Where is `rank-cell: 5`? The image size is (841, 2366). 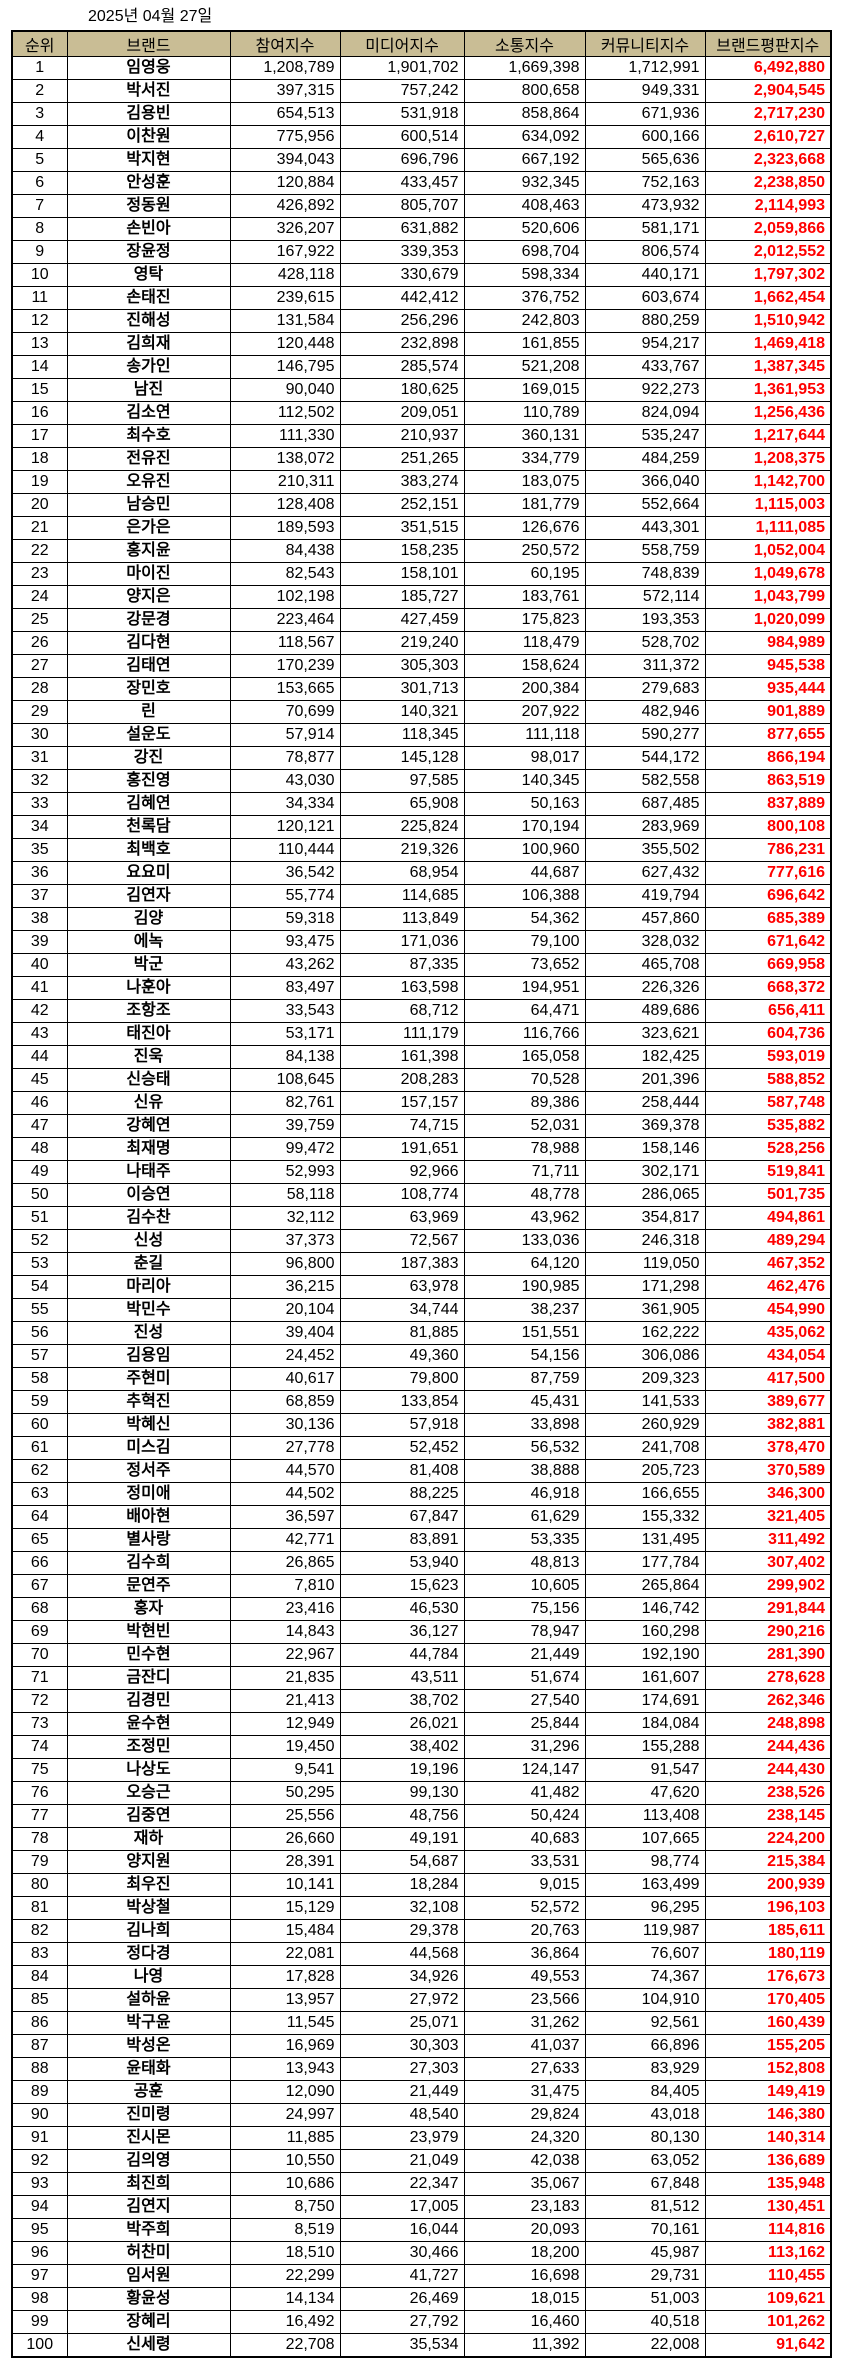 rank-cell: 5 is located at coordinates (39, 160).